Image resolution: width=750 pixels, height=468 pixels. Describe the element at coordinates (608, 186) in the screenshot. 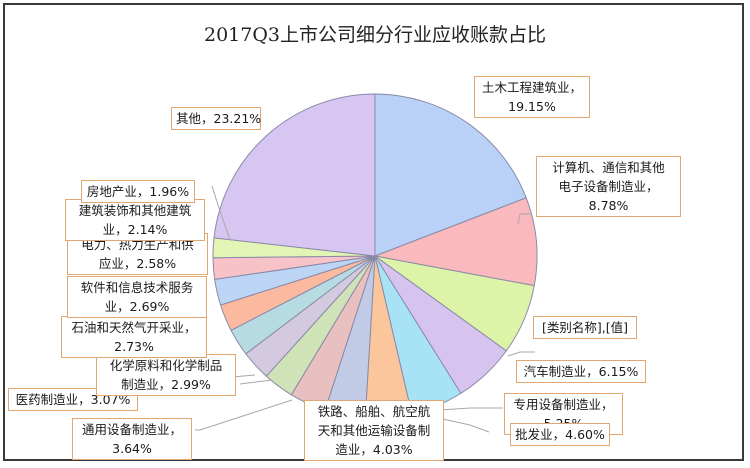

I see `label-computer-electronics: 计算机、通信和其他 电子设备制造业， 8.78%` at that location.